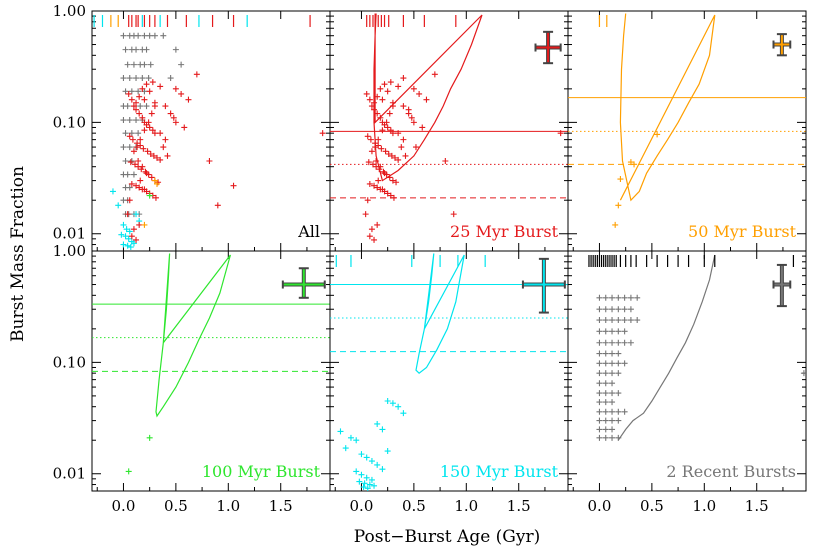  Describe the element at coordinates (687, 120) in the screenshot. I see `panel-3-data` at that location.